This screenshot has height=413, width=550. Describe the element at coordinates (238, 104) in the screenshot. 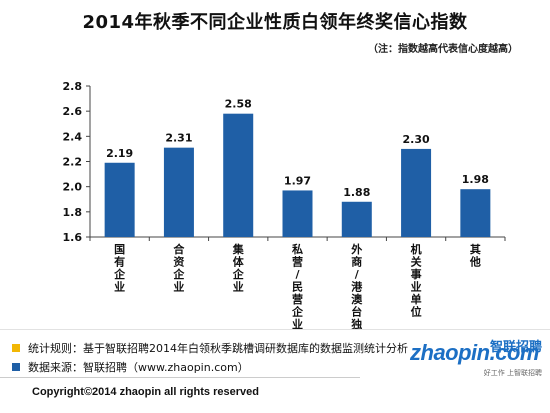

I see `bar-value-label: 2.58` at that location.